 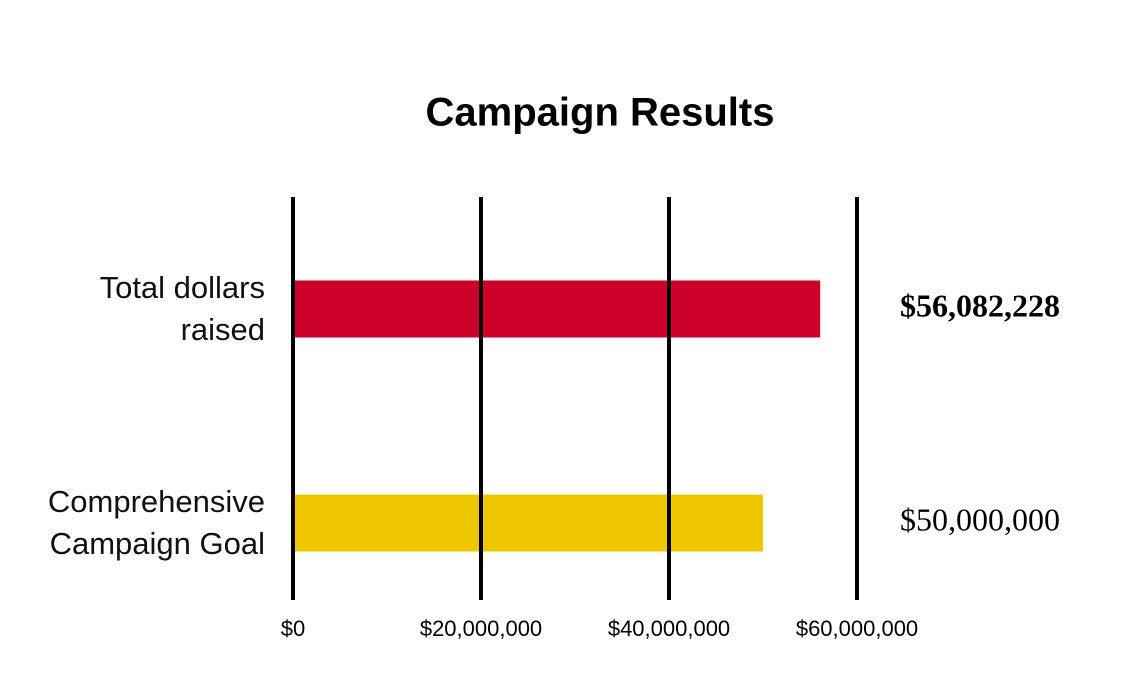 What do you see at coordinates (600, 113) in the screenshot?
I see `chart-title: Campaign Results` at bounding box center [600, 113].